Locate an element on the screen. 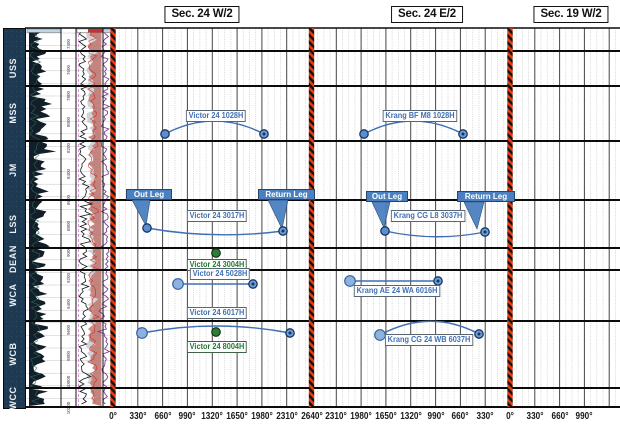 The height and width of the screenshot is (432, 620). depth-label: 7800 is located at coordinates (68, 95).